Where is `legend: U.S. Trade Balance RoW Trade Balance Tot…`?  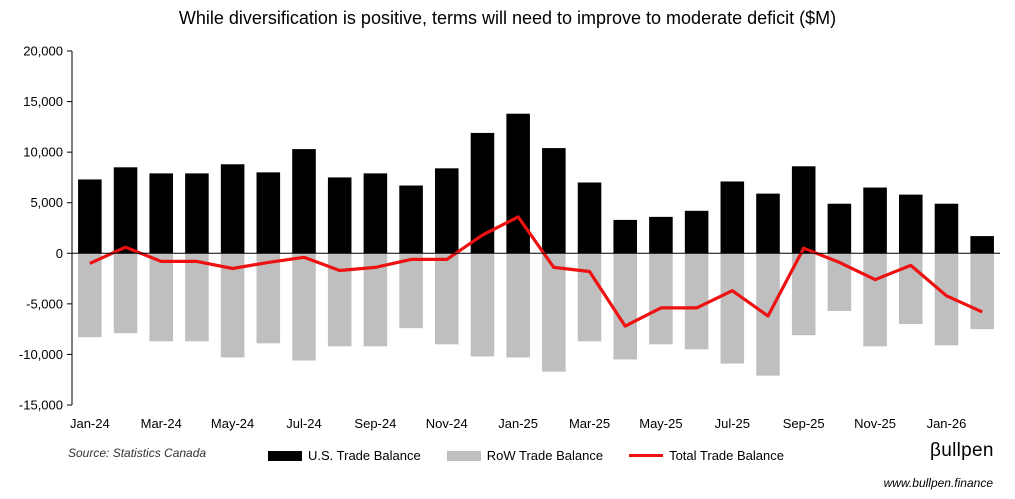 legend: U.S. Trade Balance RoW Trade Balance Tot… is located at coordinates (539, 455).